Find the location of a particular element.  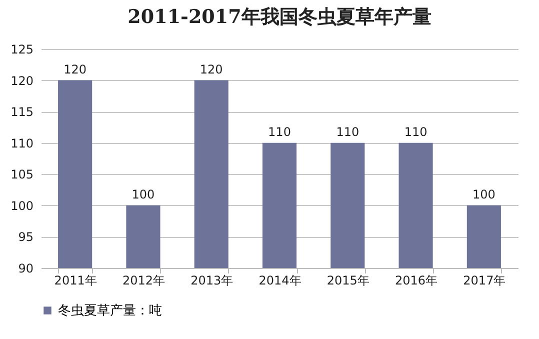

y-tick-label: 95 is located at coordinates (26, 237).